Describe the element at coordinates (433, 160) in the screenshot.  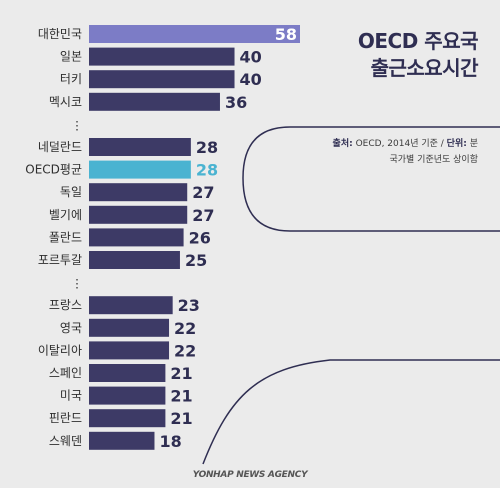
I see `baseline-year-note: 국가별 기준년도 상이함` at that location.